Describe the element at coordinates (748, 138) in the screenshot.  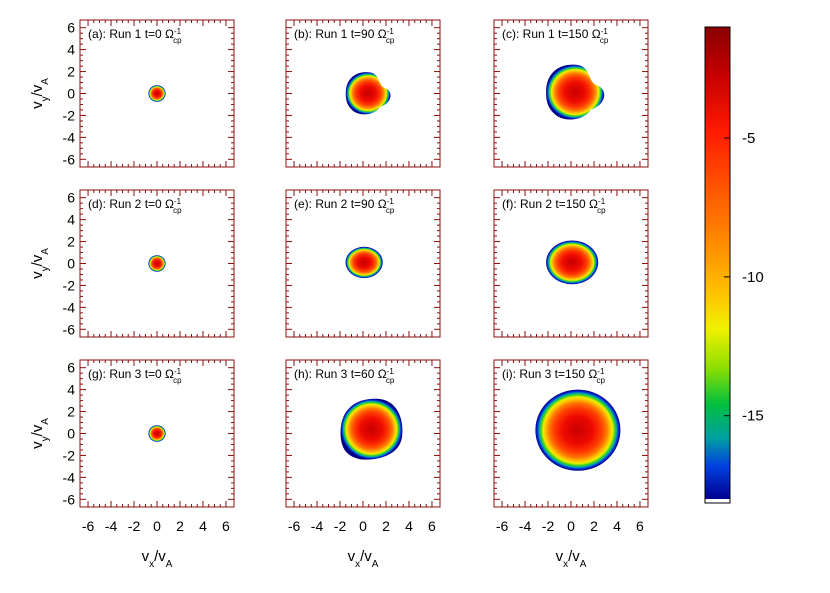
I see `colorbar-tick-label: -5` at that location.